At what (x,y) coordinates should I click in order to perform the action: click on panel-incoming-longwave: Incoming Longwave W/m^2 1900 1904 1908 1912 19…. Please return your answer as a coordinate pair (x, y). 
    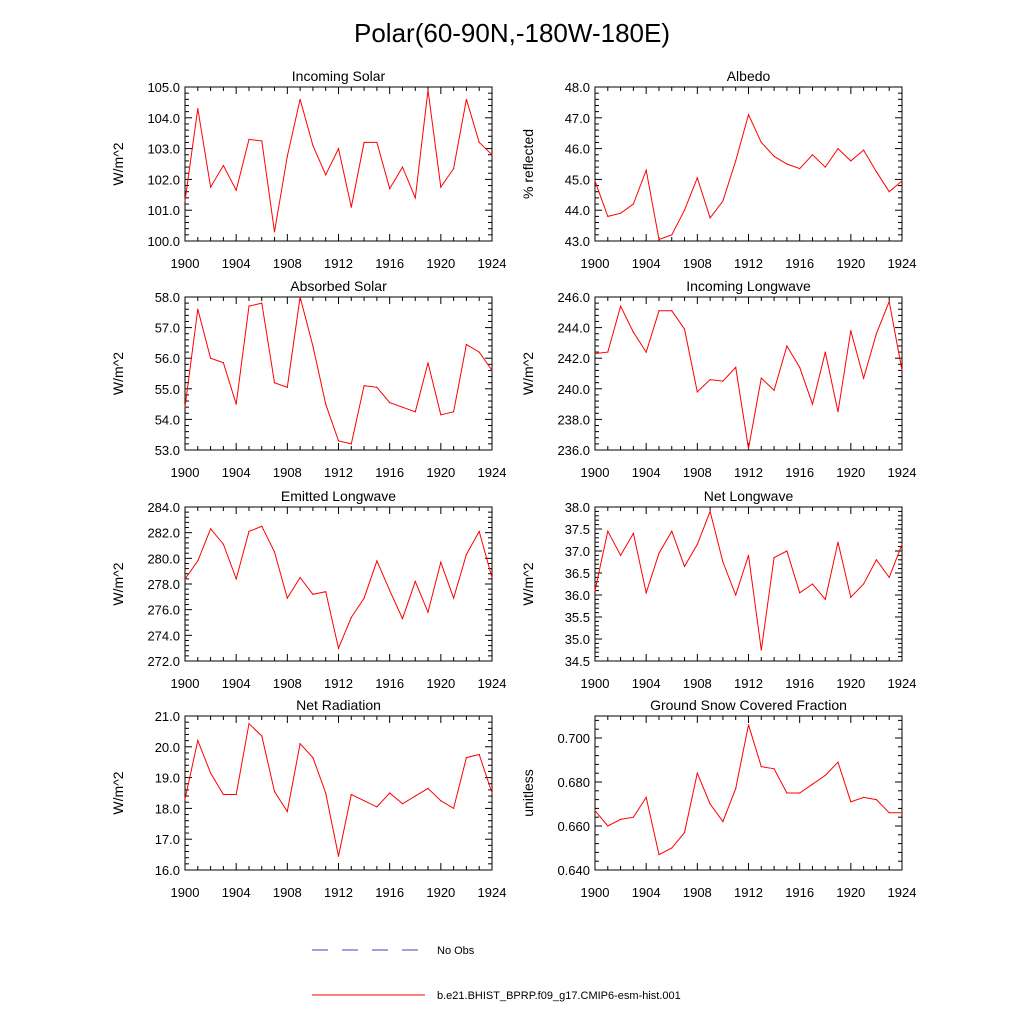
    Looking at the image, I should click on (718, 379).